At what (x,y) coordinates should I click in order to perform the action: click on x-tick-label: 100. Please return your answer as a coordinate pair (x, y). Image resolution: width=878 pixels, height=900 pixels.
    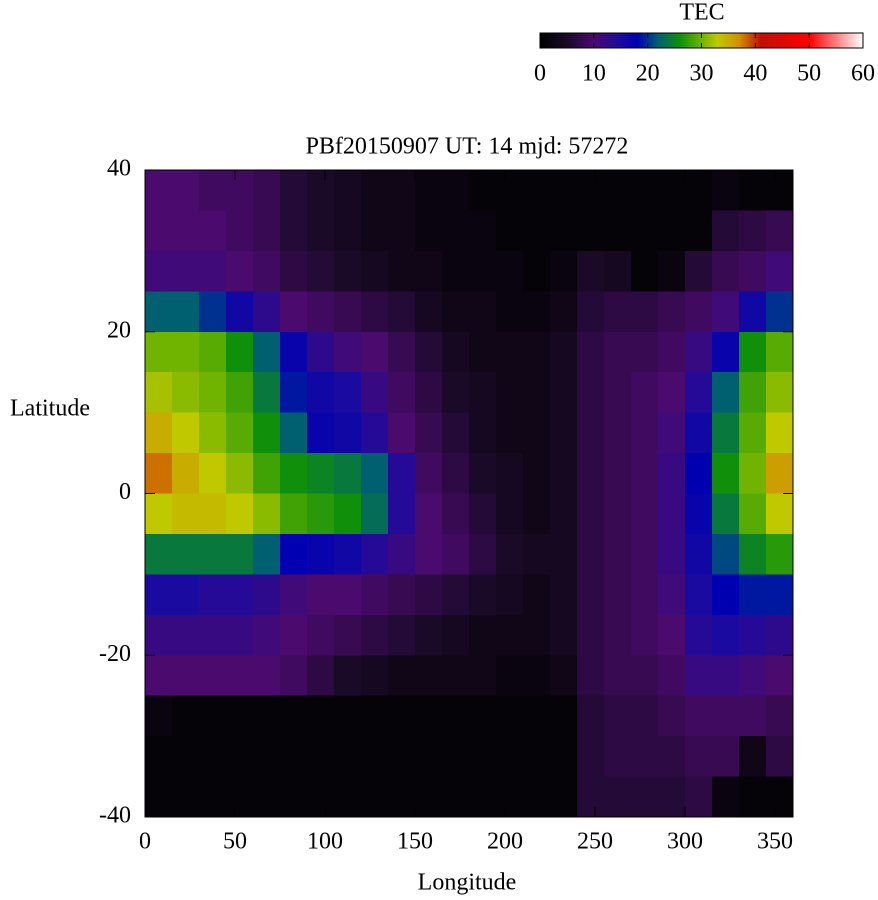
    Looking at the image, I should click on (325, 842).